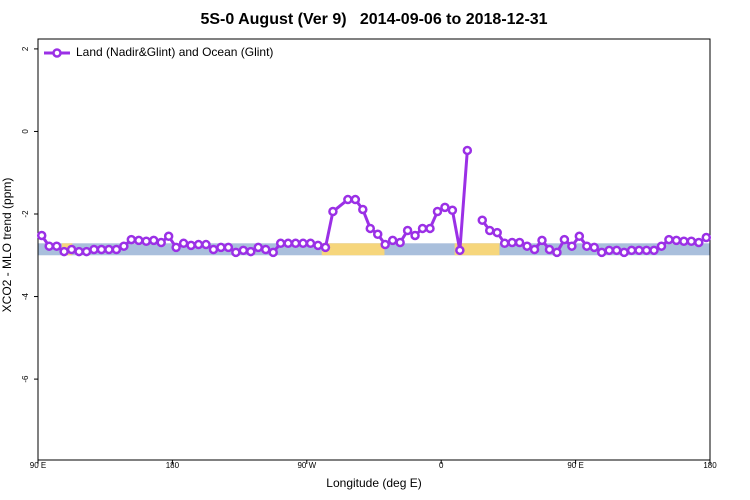 This screenshot has width=750, height=500. I want to click on y-axis-label: XCO2 - MLO trend (ppm), so click(7, 245).